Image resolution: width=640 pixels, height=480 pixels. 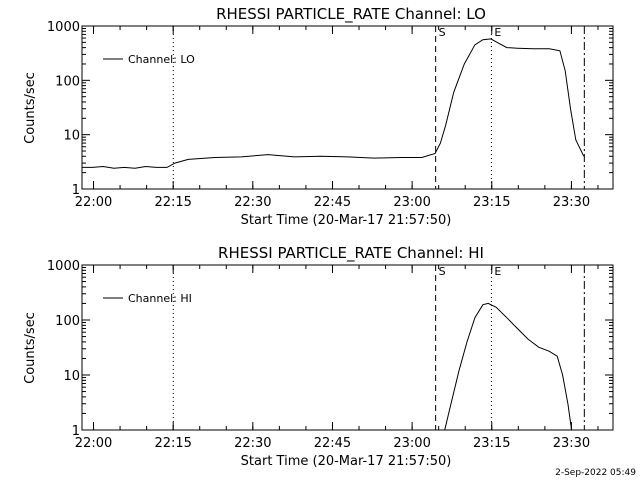 What do you see at coordinates (351, 253) in the screenshot?
I see `chart-title: RHESSI PARTICLE_RATE Channel: HI` at bounding box center [351, 253].